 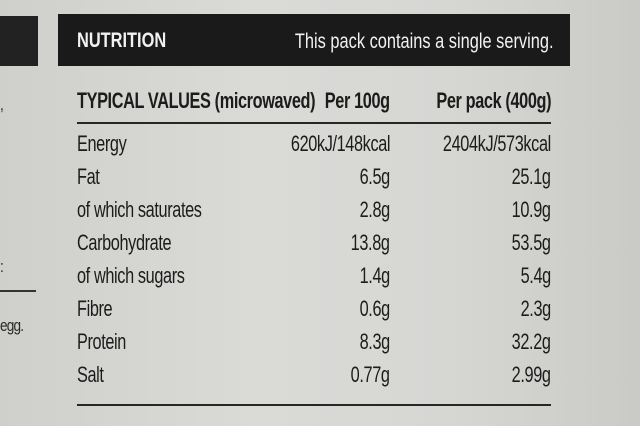 What do you see at coordinates (314, 178) in the screenshot?
I see `table-row: Fat 6.5g 25.1g` at bounding box center [314, 178].